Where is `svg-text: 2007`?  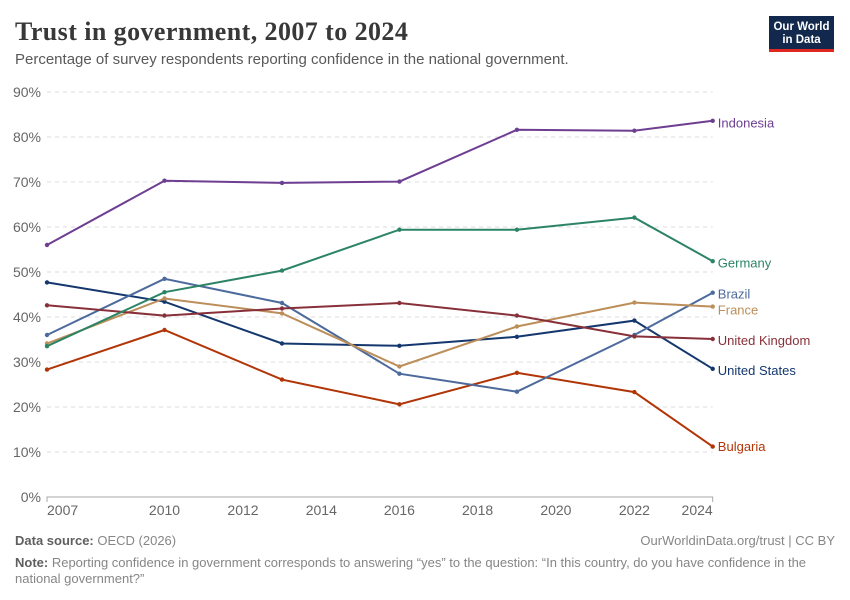
svg-text: 2007 is located at coordinates (62, 510).